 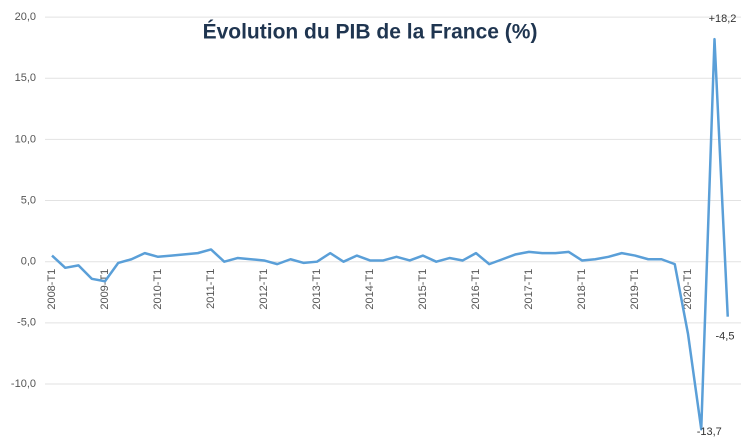 What do you see at coordinates (529, 289) in the screenshot?
I see `x-tick-label: 2017-T1` at bounding box center [529, 289].